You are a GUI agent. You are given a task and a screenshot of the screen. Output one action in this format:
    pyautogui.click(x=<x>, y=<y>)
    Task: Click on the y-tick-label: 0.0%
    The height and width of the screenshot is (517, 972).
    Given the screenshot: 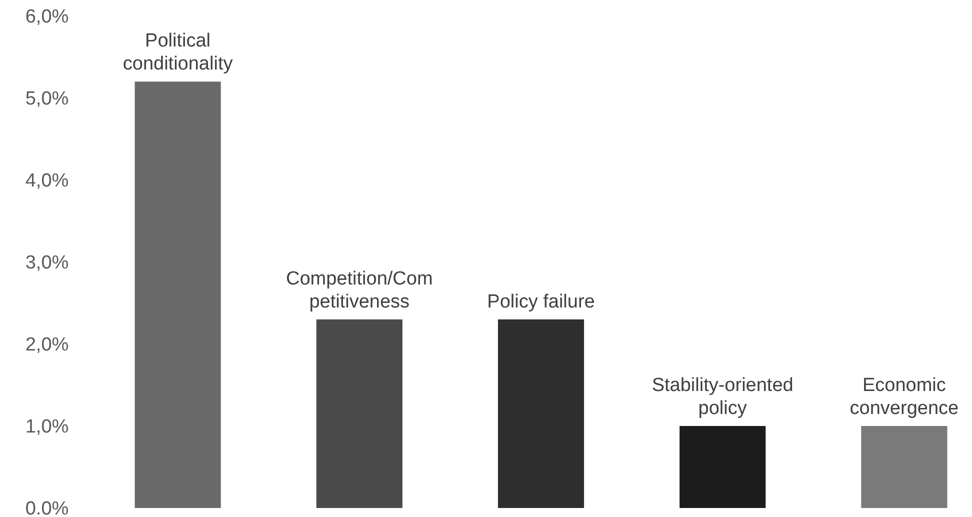 What is the action you would take?
    pyautogui.click(x=47, y=507)
    